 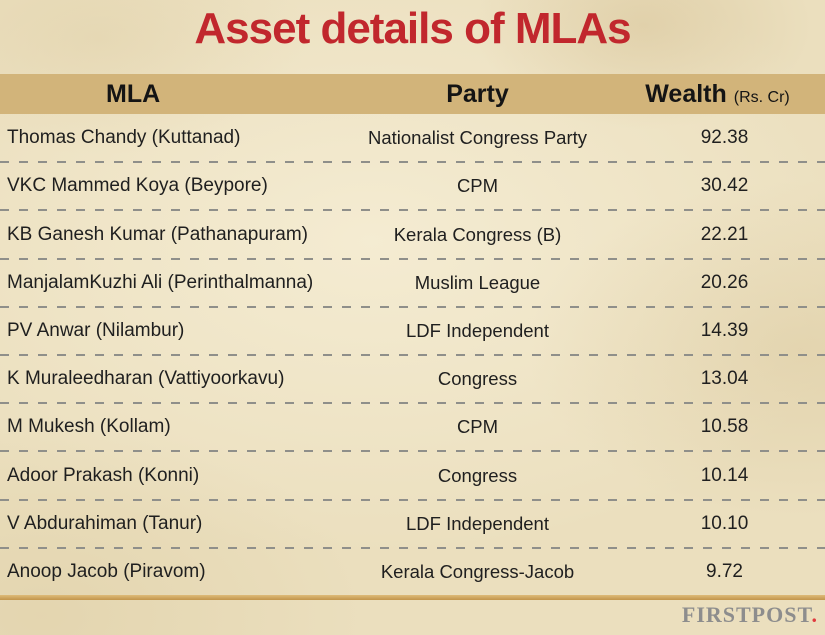 I want to click on party-name: Kerala Congress (B), so click(x=477, y=234).